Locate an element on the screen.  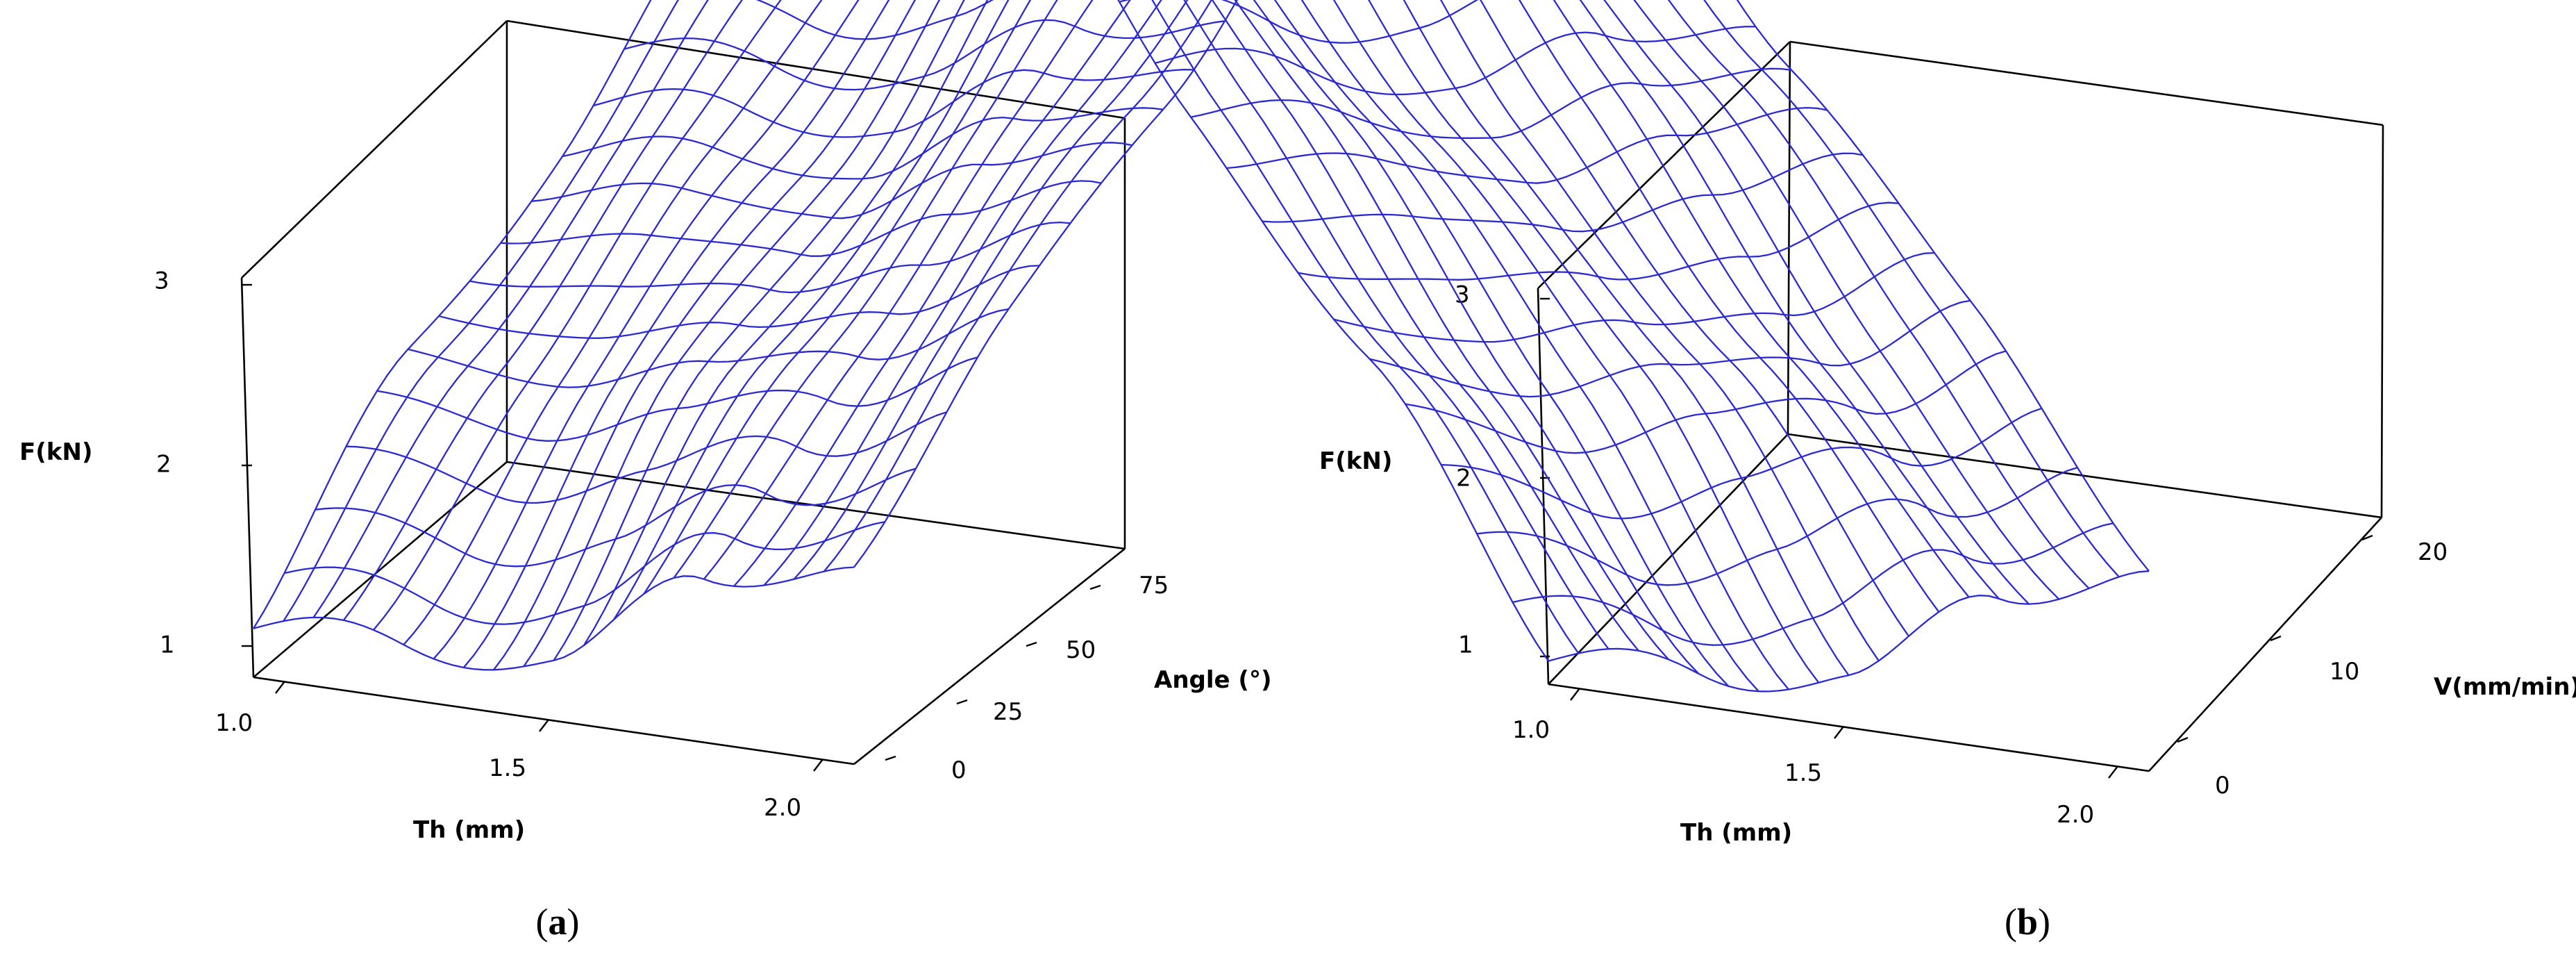
z-ticks-b: 1 2 3 is located at coordinates (1502, 470).